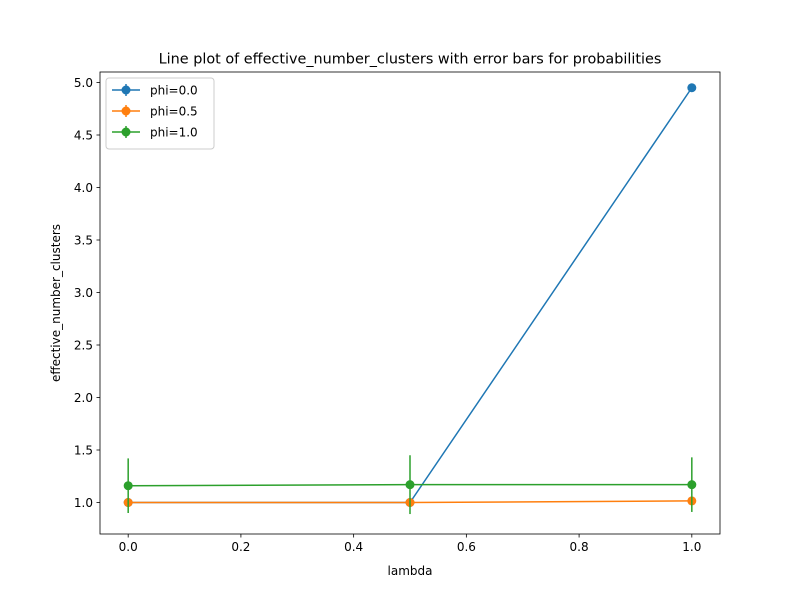 The height and width of the screenshot is (600, 800). Describe the element at coordinates (128, 547) in the screenshot. I see `x-tick-label: 0.0` at that location.